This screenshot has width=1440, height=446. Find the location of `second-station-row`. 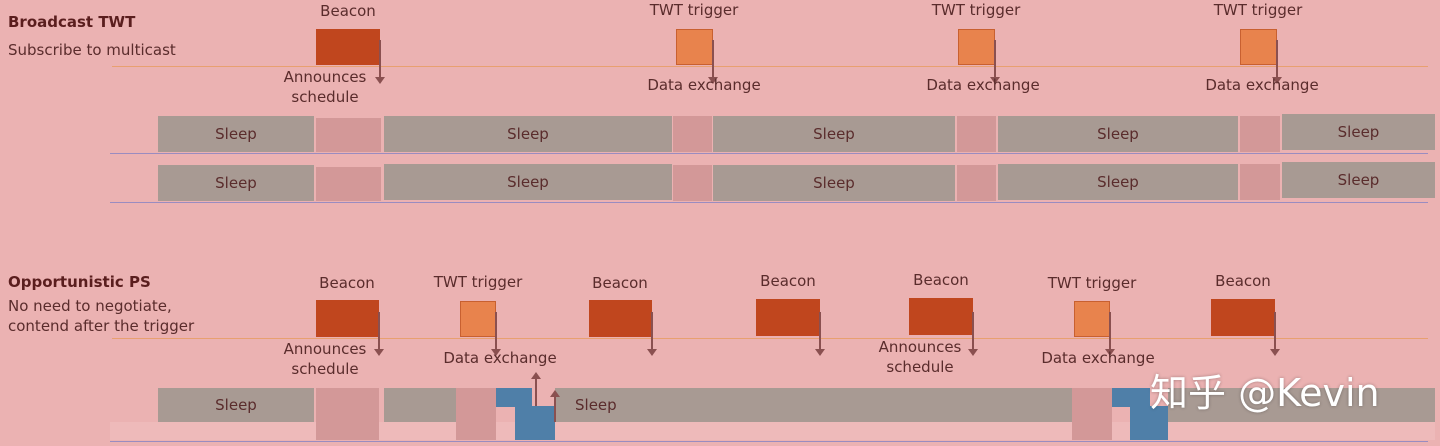

second-station-row is located at coordinates (772, 431).